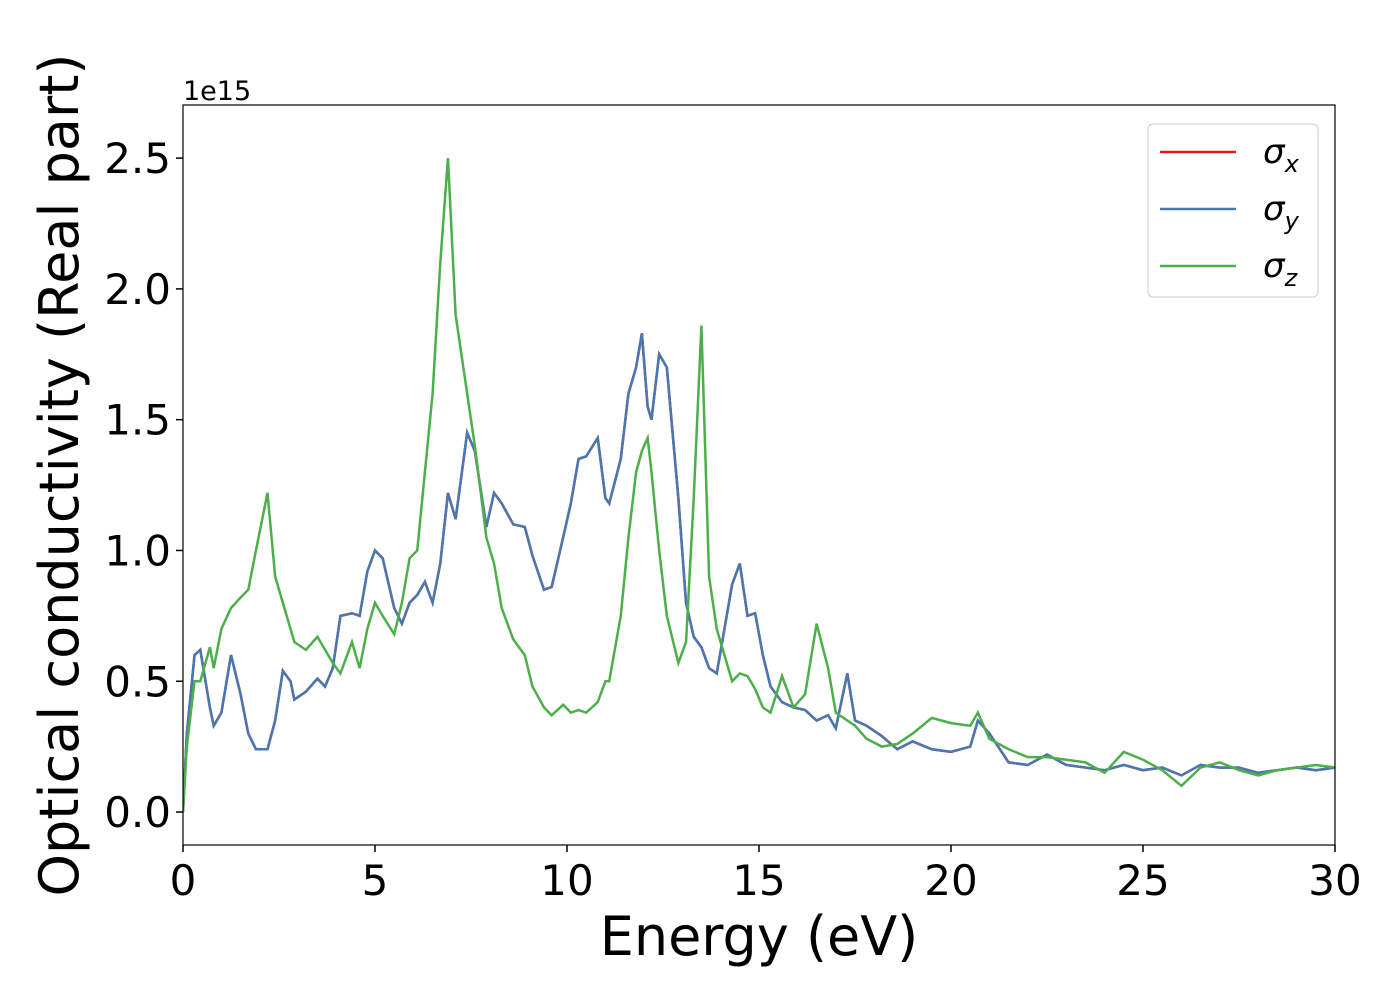  Describe the element at coordinates (1142, 880) in the screenshot. I see `x-tick-label: 25` at that location.